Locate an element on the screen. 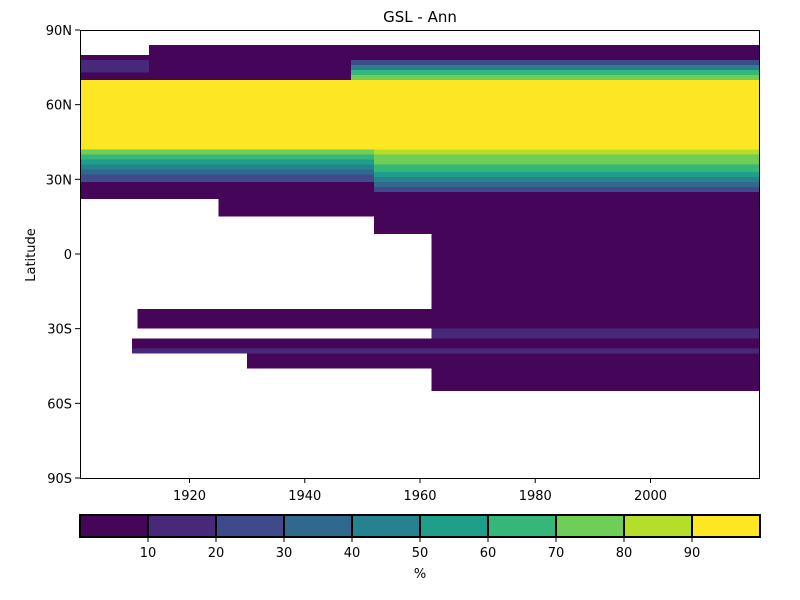 The width and height of the screenshot is (800, 600). x-tick-label: 1960 is located at coordinates (419, 496).